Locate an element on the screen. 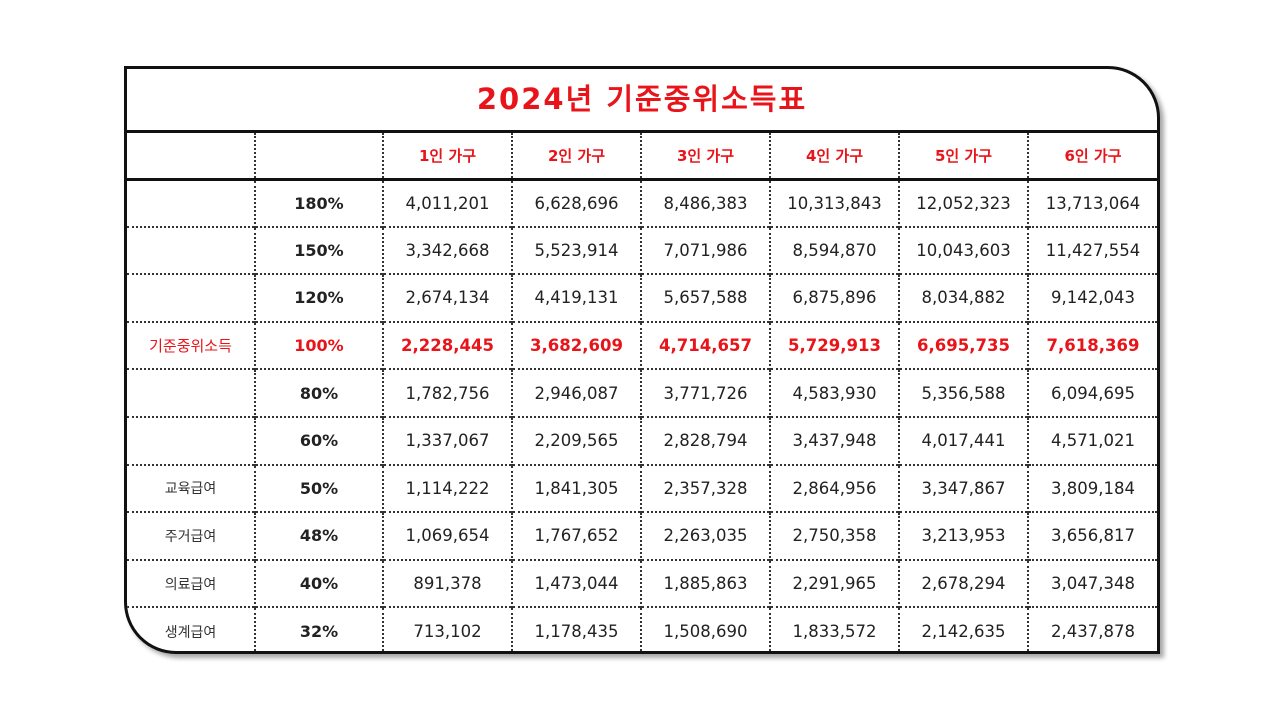 Image resolution: width=1280 pixels, height=720 pixels. income-cell-3-person: 5,657,588 is located at coordinates (705, 297).